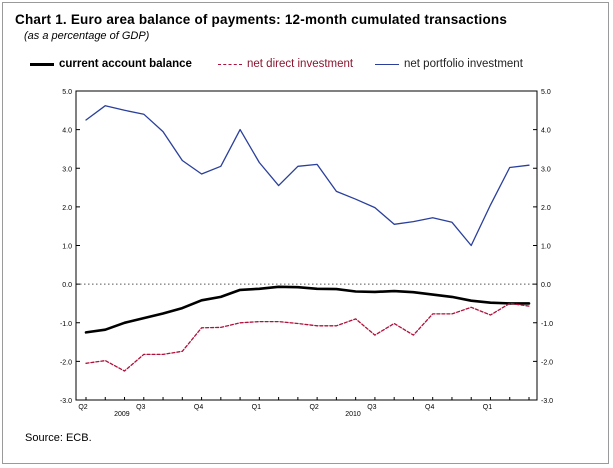 The height and width of the screenshot is (468, 613). Describe the element at coordinates (463, 64) in the screenshot. I see `legend-label-portfolio-investment: net portfolio investment` at that location.